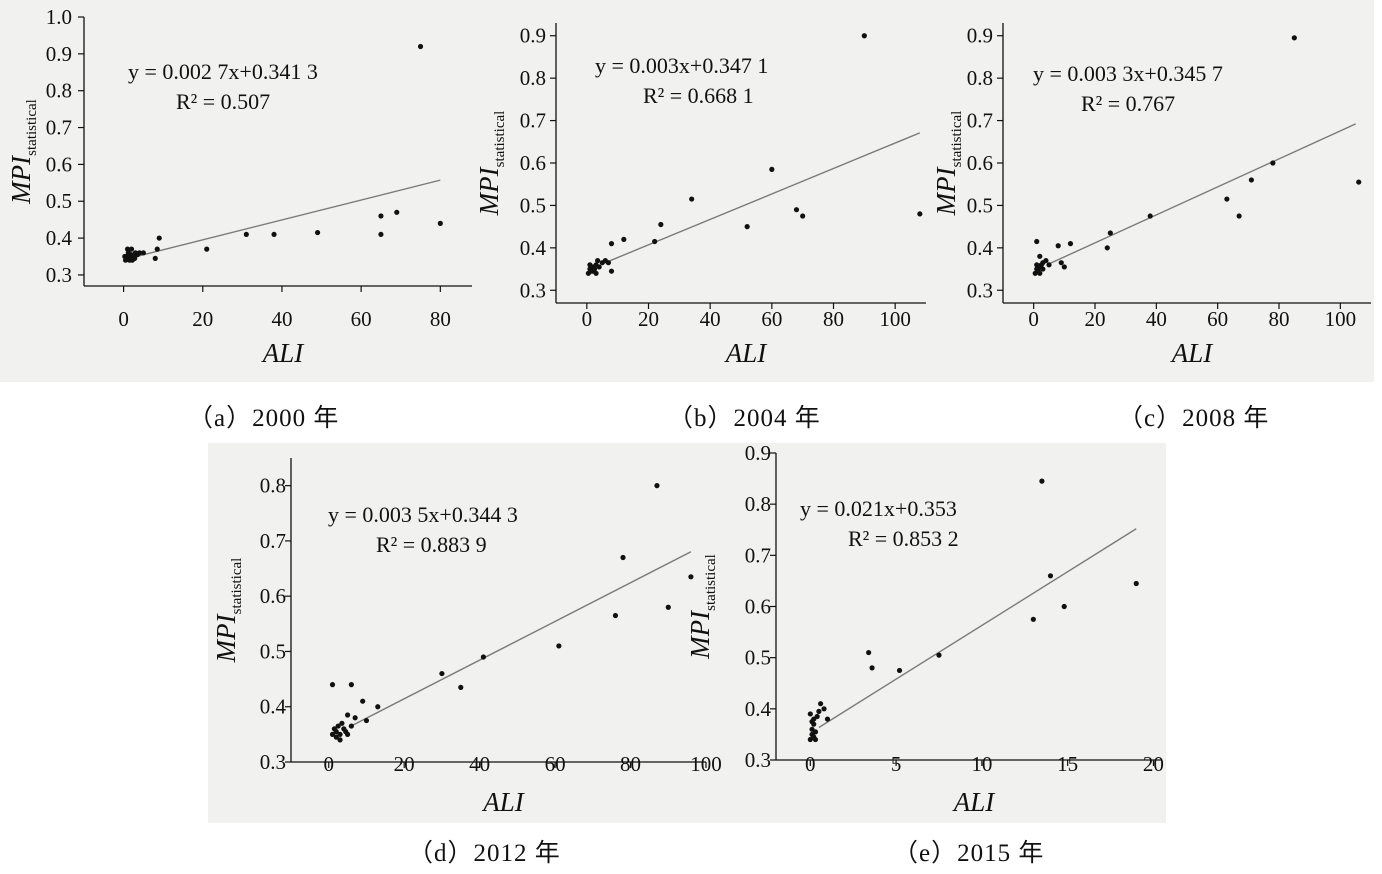 This screenshot has height=874, width=1382. Describe the element at coordinates (698, 95) in the screenshot. I see `r-squared-label: R² = 0.668 1` at that location.